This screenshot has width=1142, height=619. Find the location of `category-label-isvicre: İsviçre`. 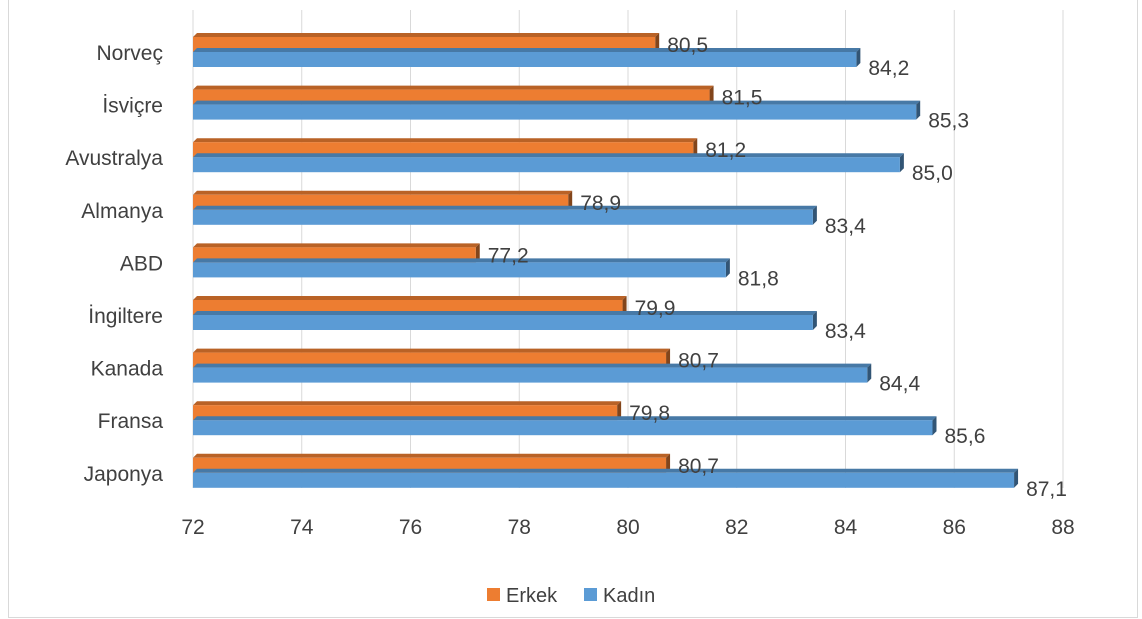

category-label-isvicre: İsviçre is located at coordinates (132, 106).